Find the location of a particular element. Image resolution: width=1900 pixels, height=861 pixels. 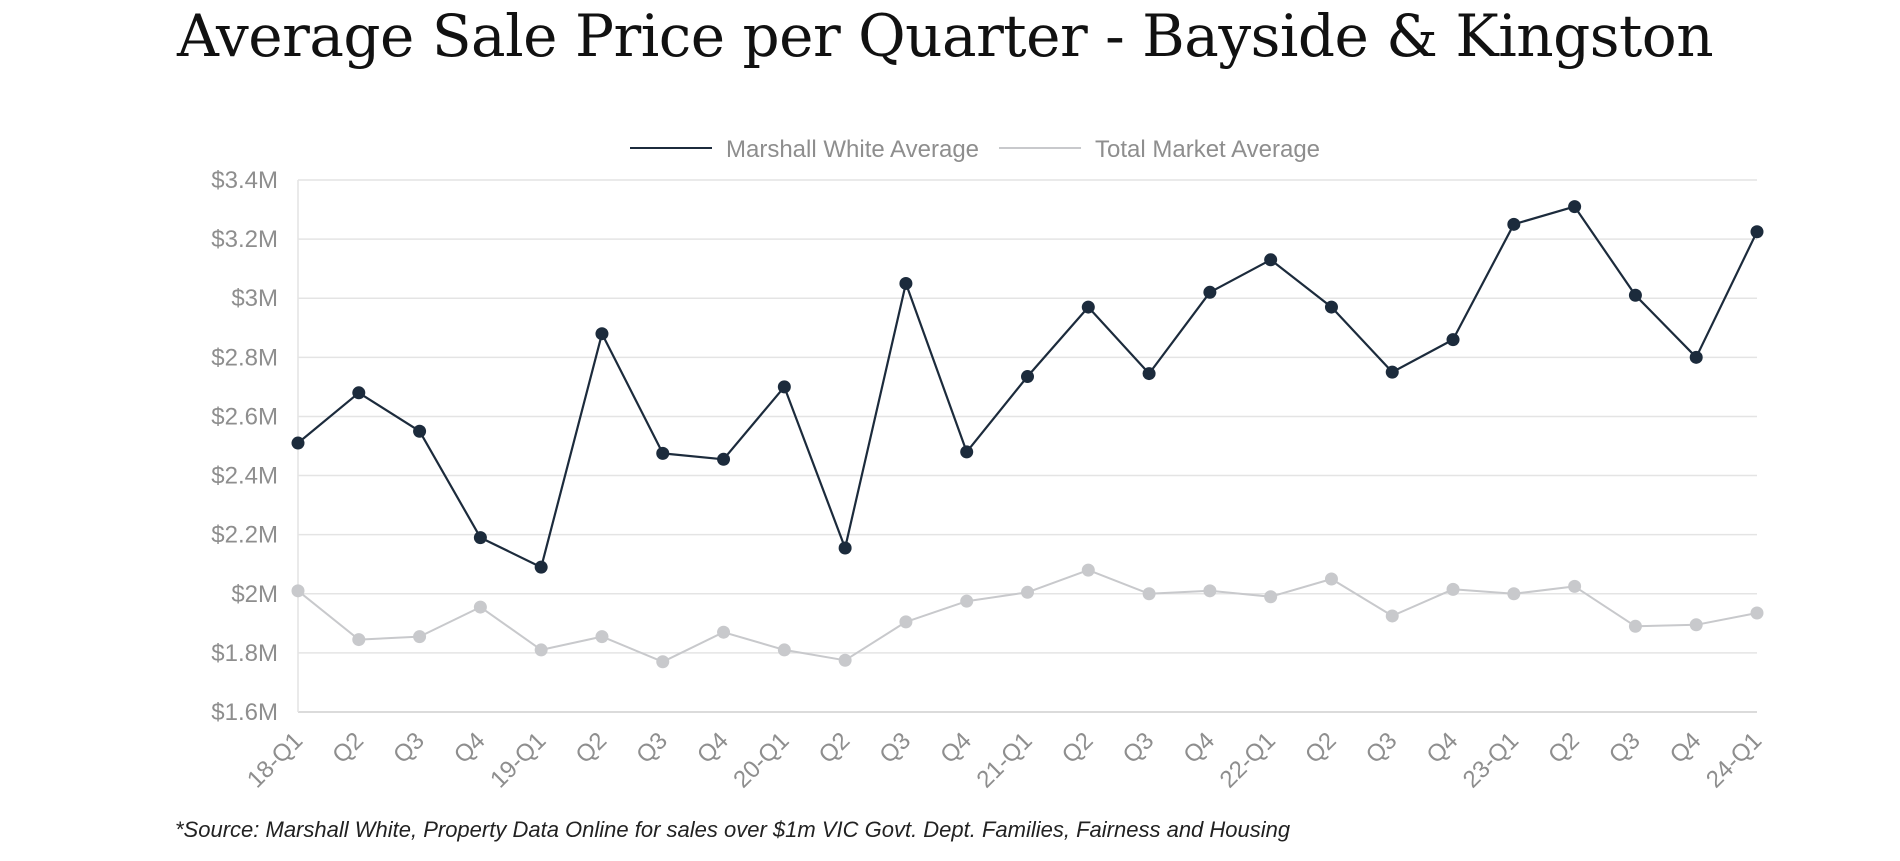

series-line is located at coordinates (1027, 616).